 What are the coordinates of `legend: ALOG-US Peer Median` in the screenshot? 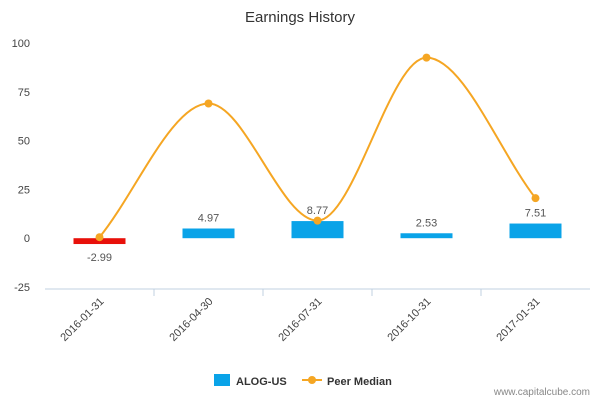 It's located at (303, 381).